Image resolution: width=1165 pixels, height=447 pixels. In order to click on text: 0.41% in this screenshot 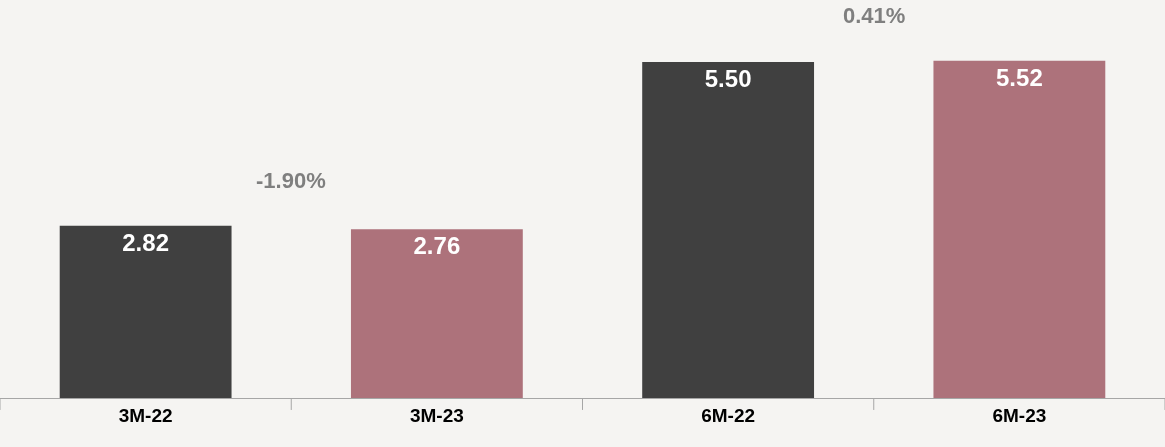, I will do `click(874, 15)`.